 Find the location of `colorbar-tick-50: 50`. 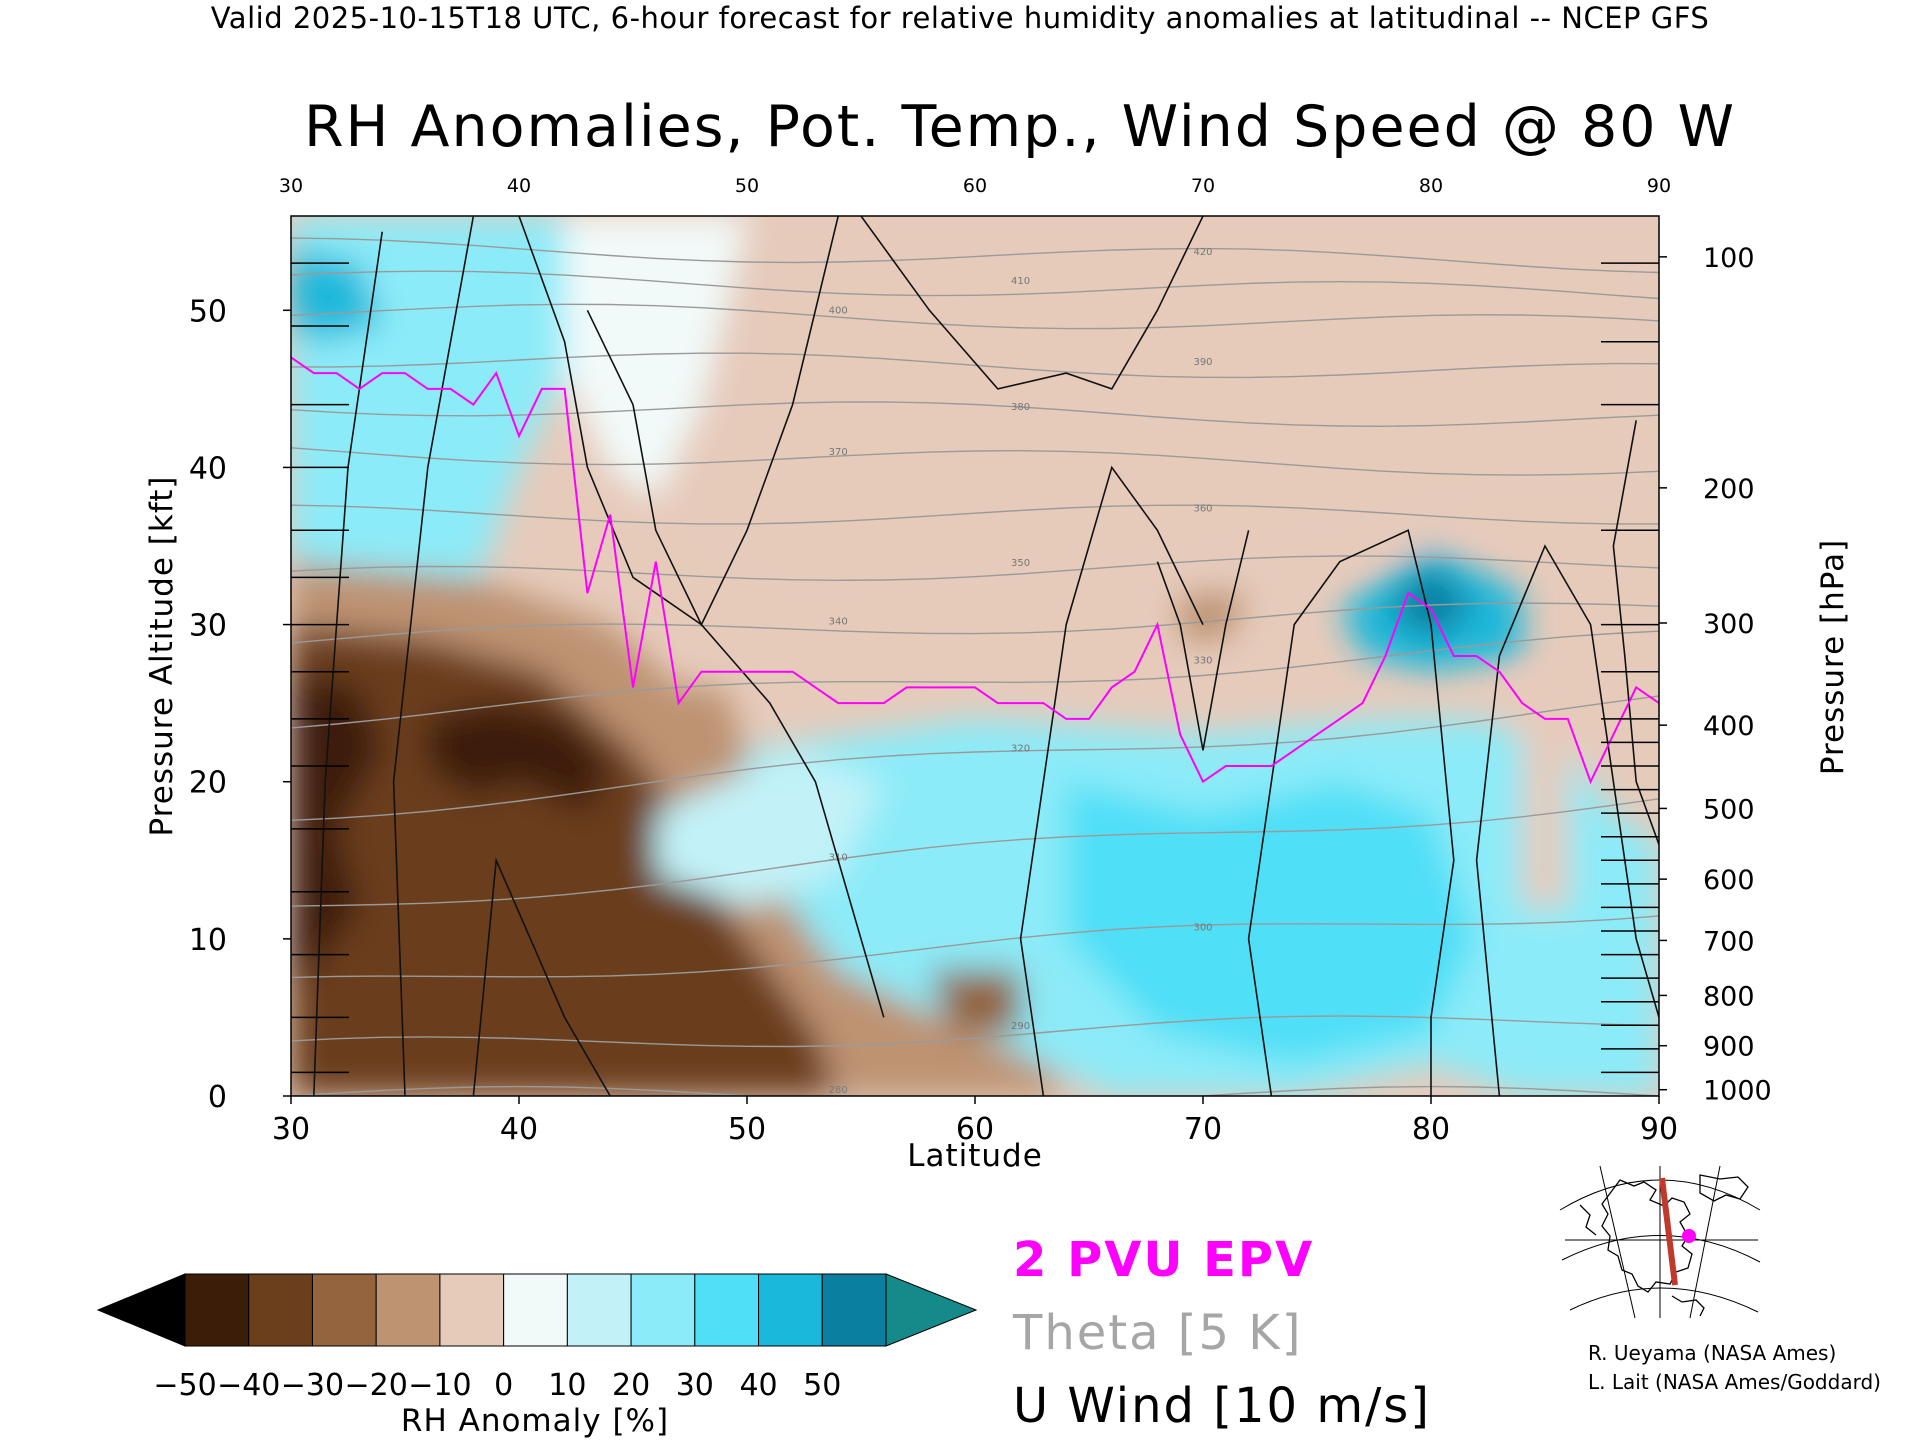

colorbar-tick-50: 50 is located at coordinates (822, 1385).